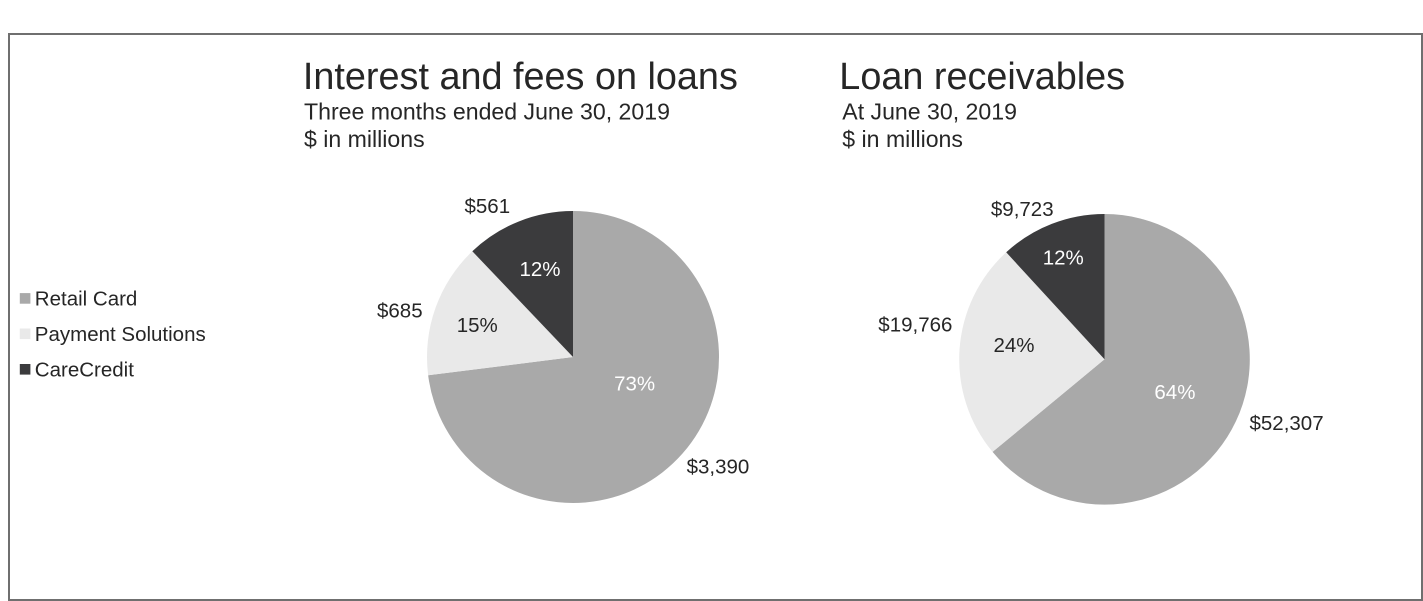  What do you see at coordinates (487, 112) in the screenshot?
I see `svg-text:Three months ended June 30, 20: Three months ended June 30, 2019` at bounding box center [487, 112].